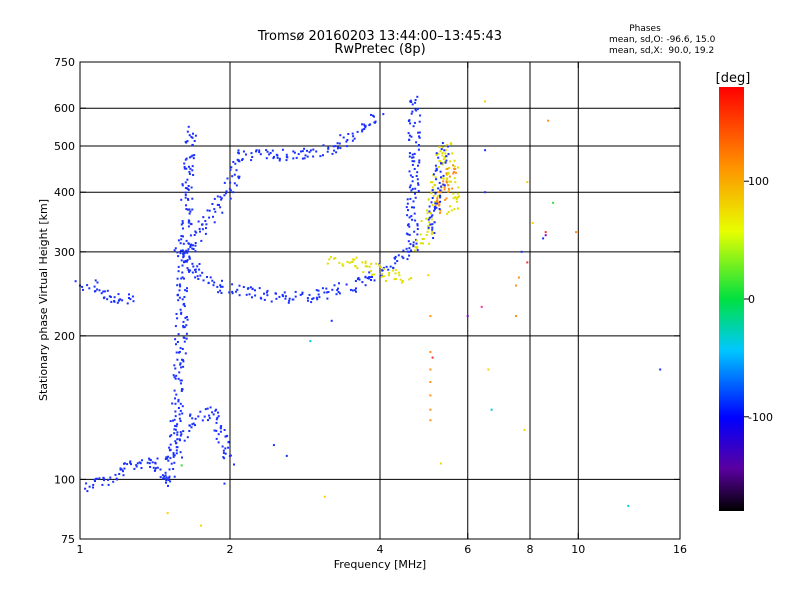  What do you see at coordinates (662, 40) in the screenshot?
I see `phase-line-o: mean, sd,O: -96.6, 15.0` at bounding box center [662, 40].